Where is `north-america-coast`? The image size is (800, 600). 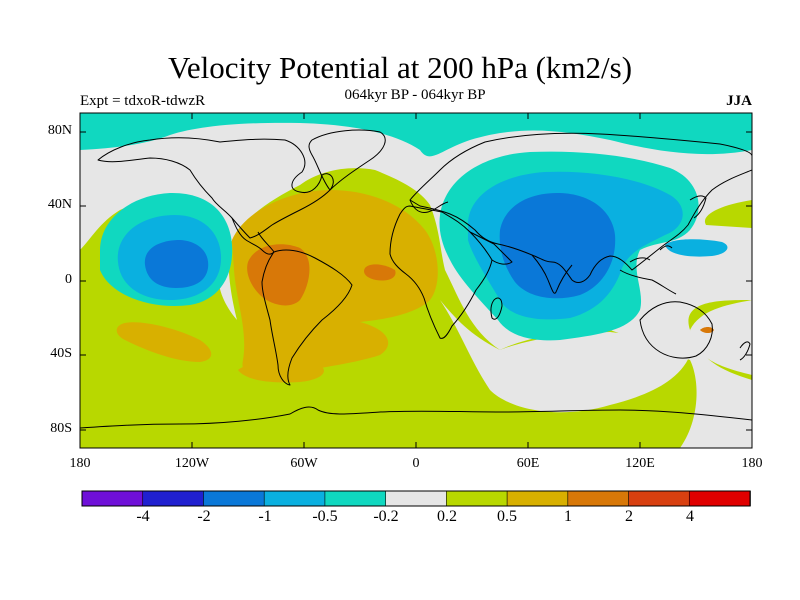 north-america-coast is located at coordinates (215, 188).